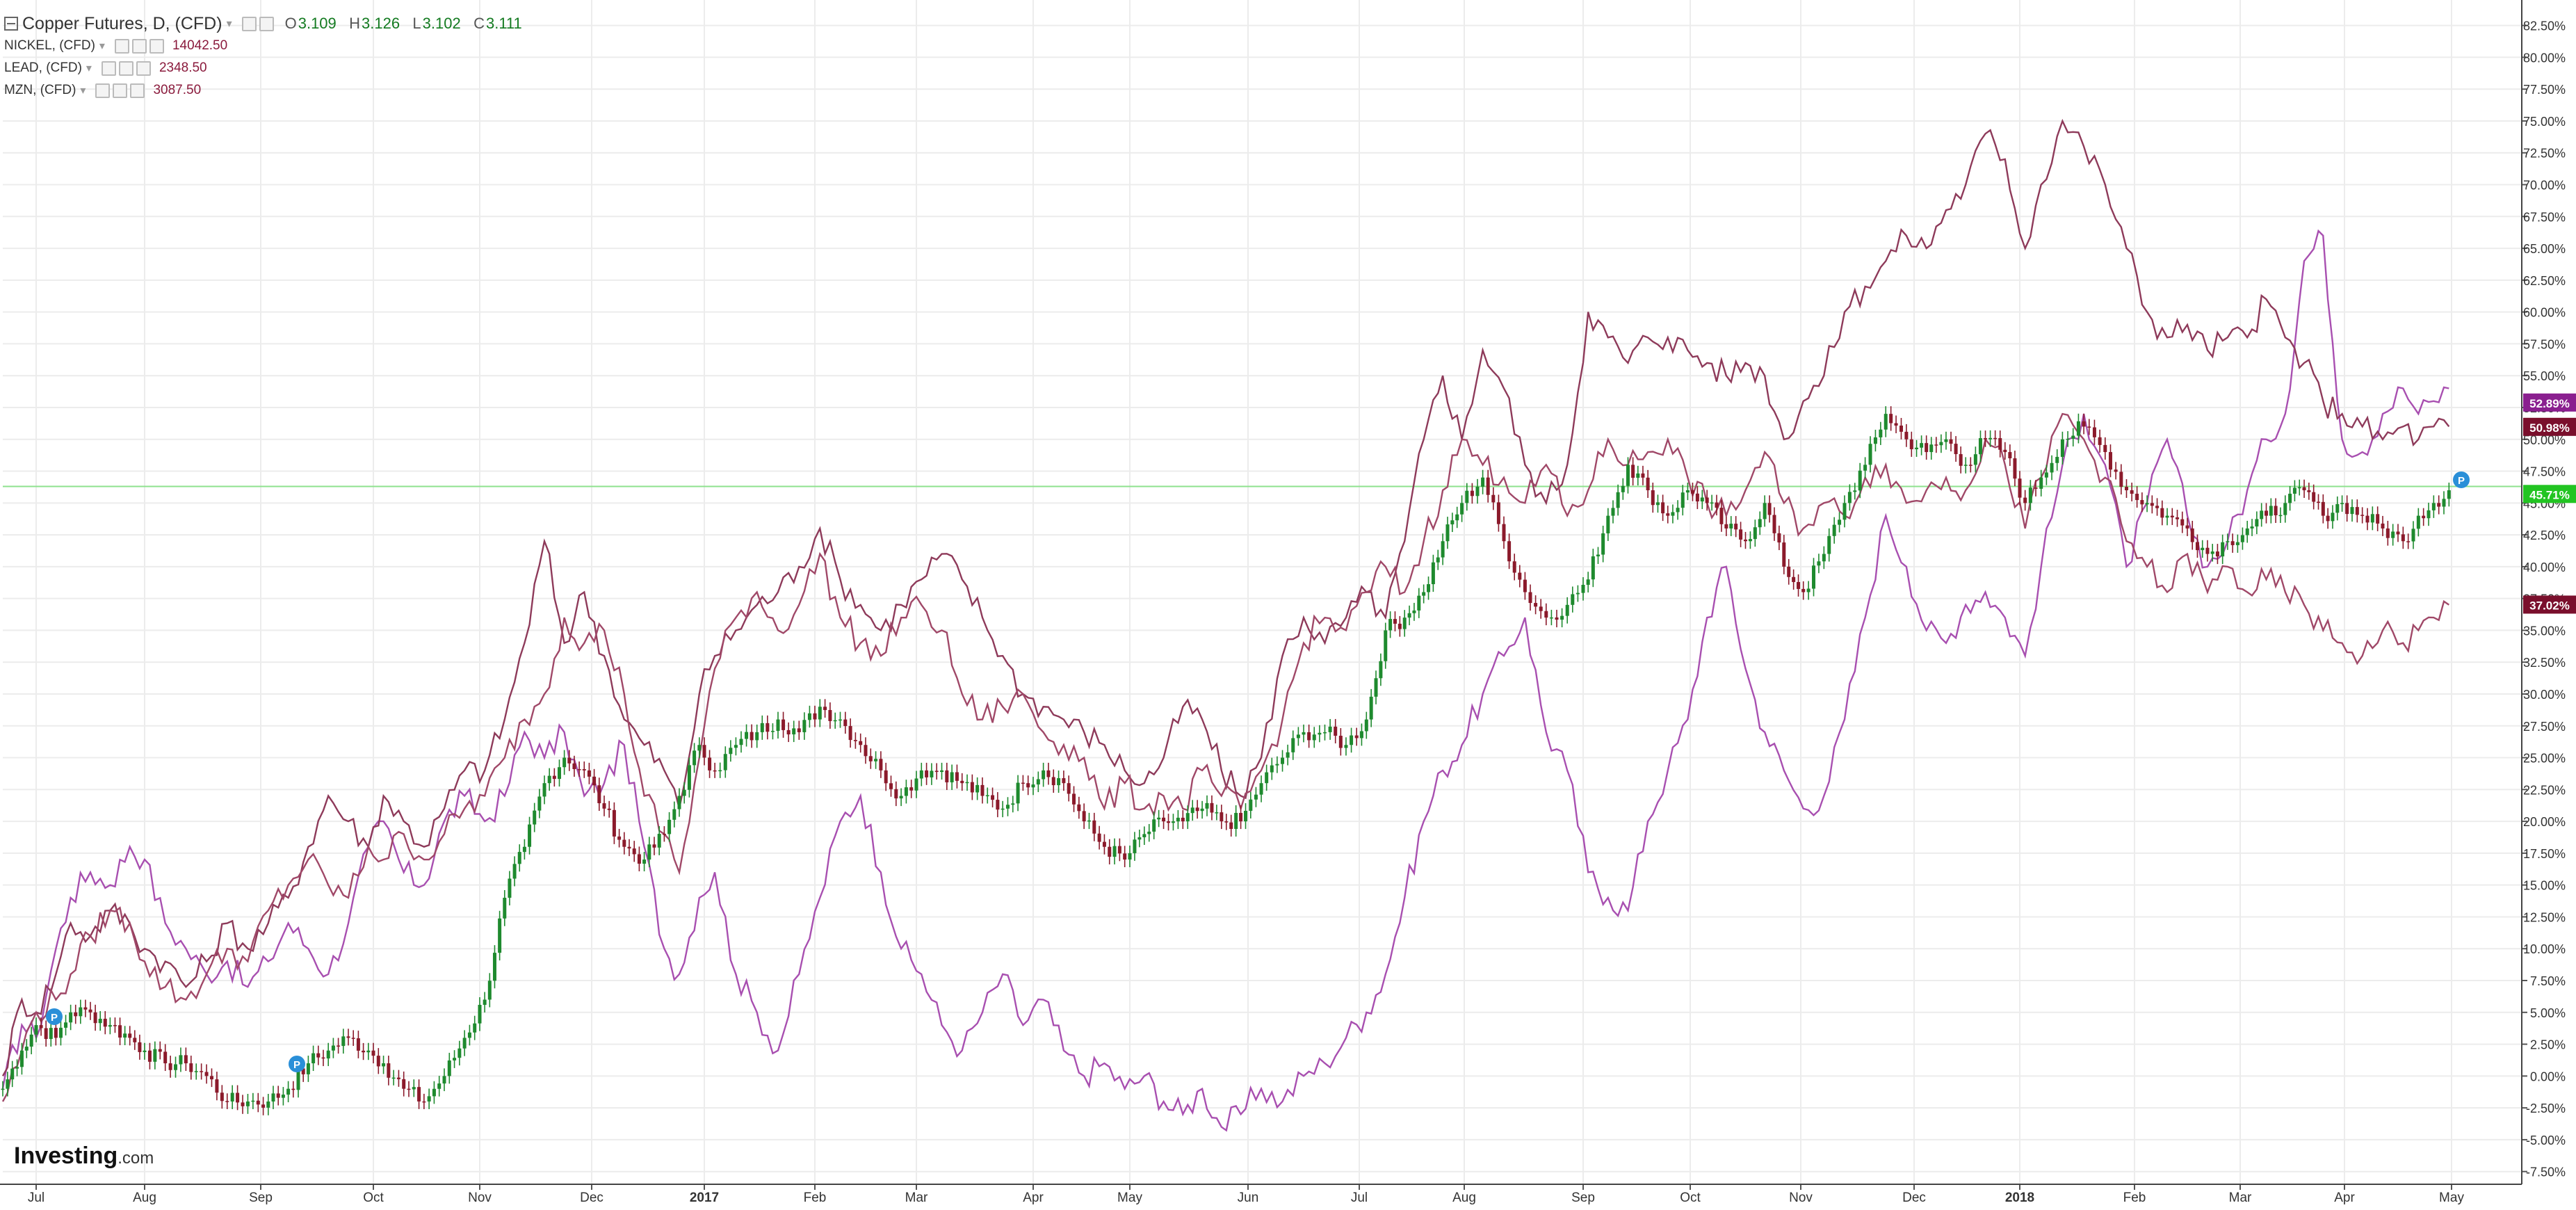 The image size is (2576, 1210). What do you see at coordinates (2544, 727) in the screenshot?
I see `y-tick-label: 27.50%` at bounding box center [2544, 727].